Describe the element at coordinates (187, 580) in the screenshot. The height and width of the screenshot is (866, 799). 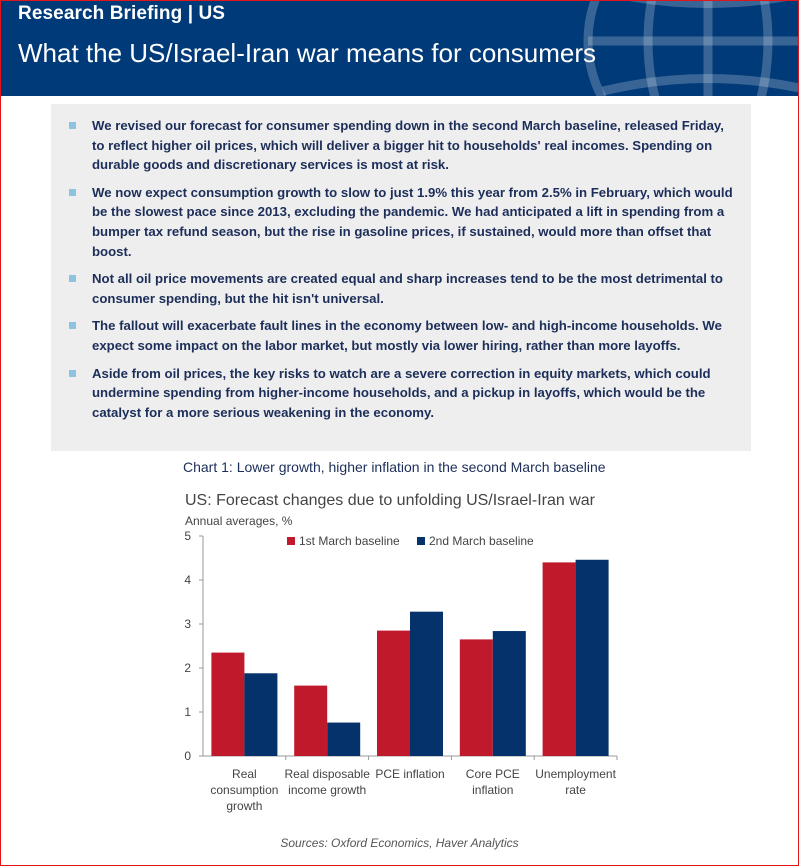
I see `y-tick-label: 4` at that location.